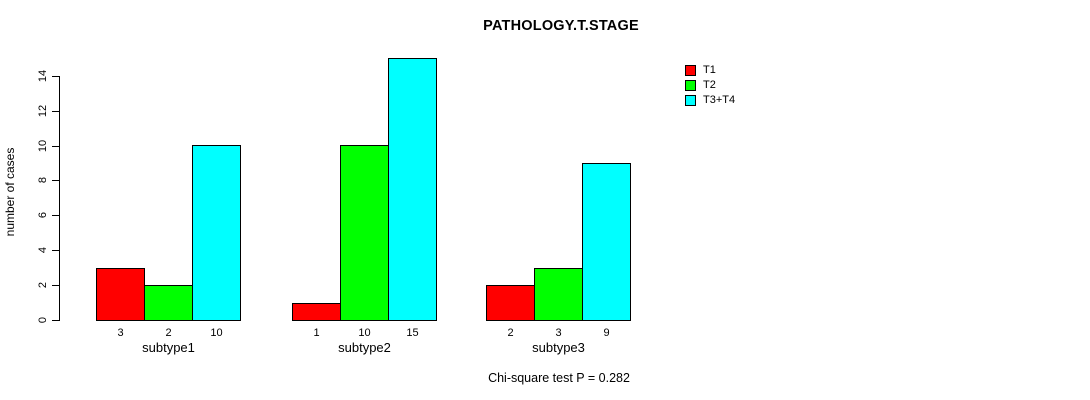  What do you see at coordinates (719, 100) in the screenshot?
I see `legend-label-T3+T4: T3+T4` at bounding box center [719, 100].